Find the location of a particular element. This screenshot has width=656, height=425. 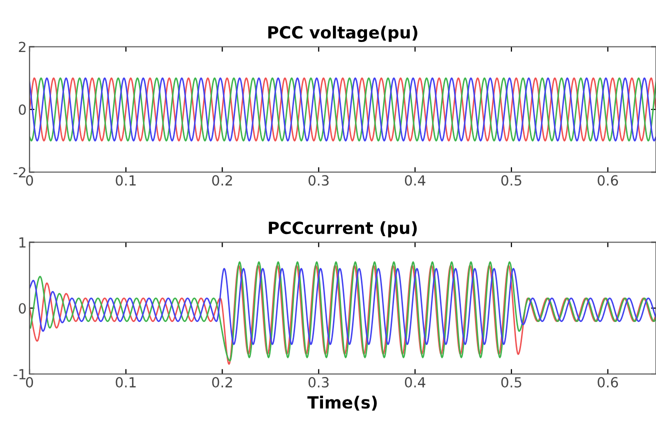

y-tick-label: -2 is located at coordinates (20, 172).